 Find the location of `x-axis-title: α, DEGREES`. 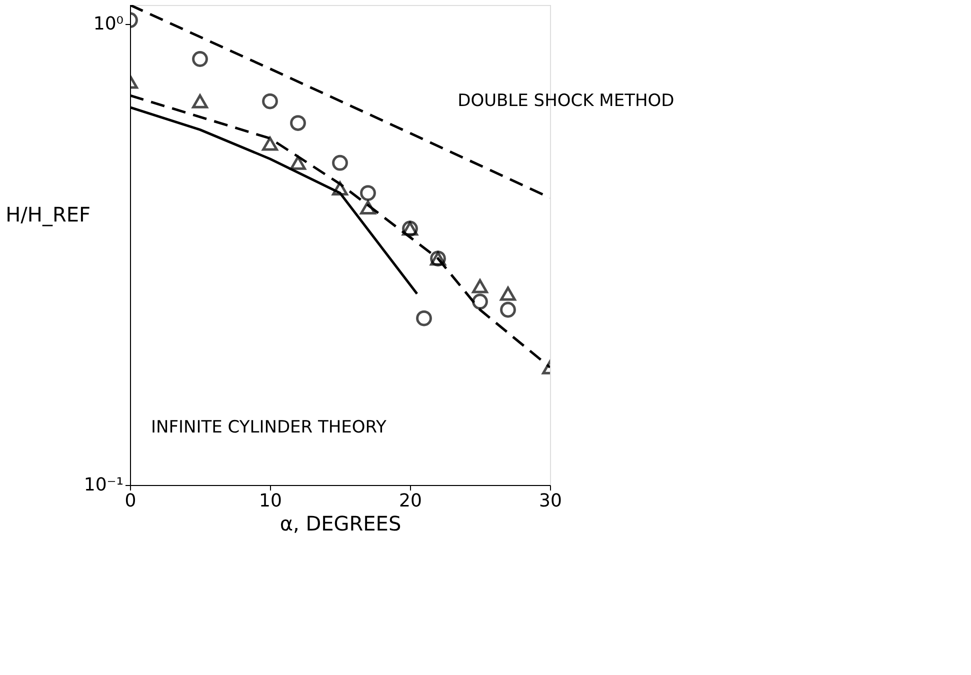

x-axis-title: α, DEGREES is located at coordinates (341, 524).